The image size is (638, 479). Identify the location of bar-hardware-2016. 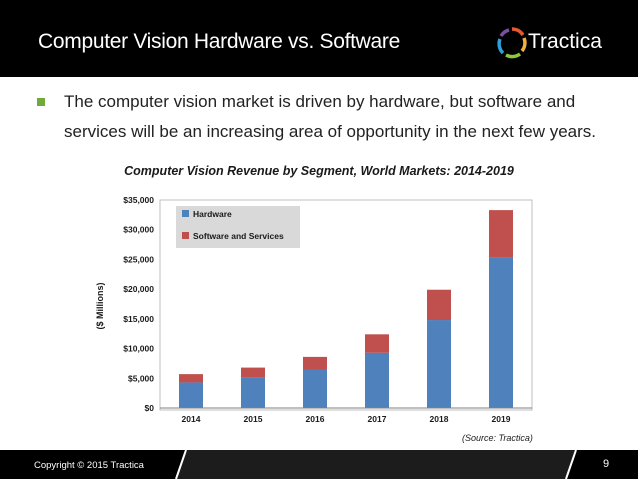
(315, 388).